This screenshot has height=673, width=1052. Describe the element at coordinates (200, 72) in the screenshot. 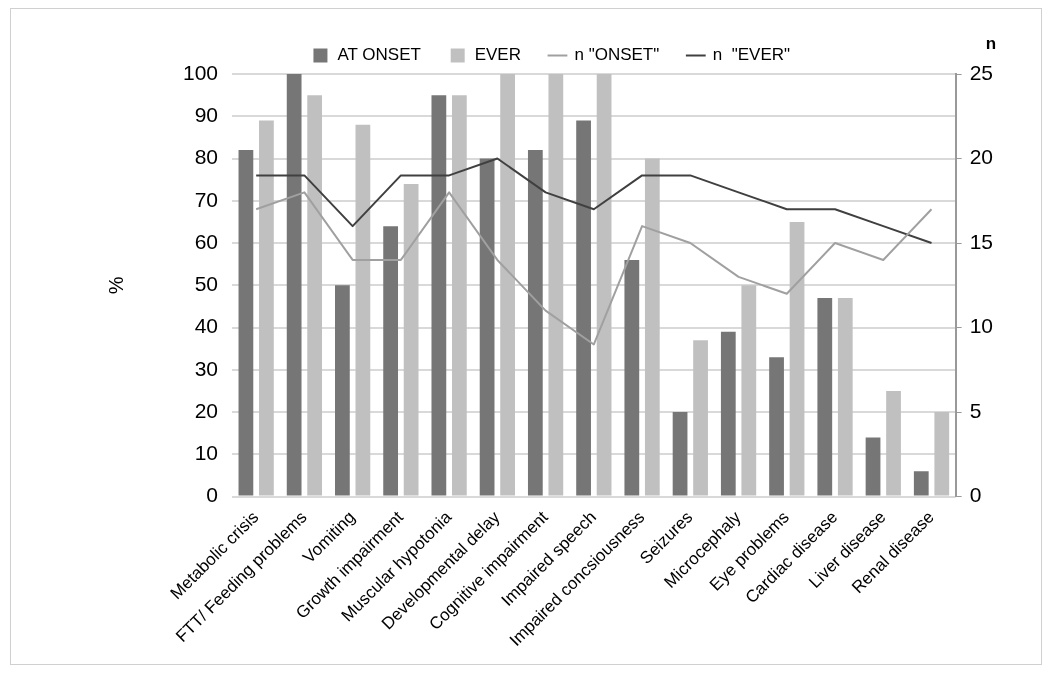

I see `y-tick-label: 100` at that location.